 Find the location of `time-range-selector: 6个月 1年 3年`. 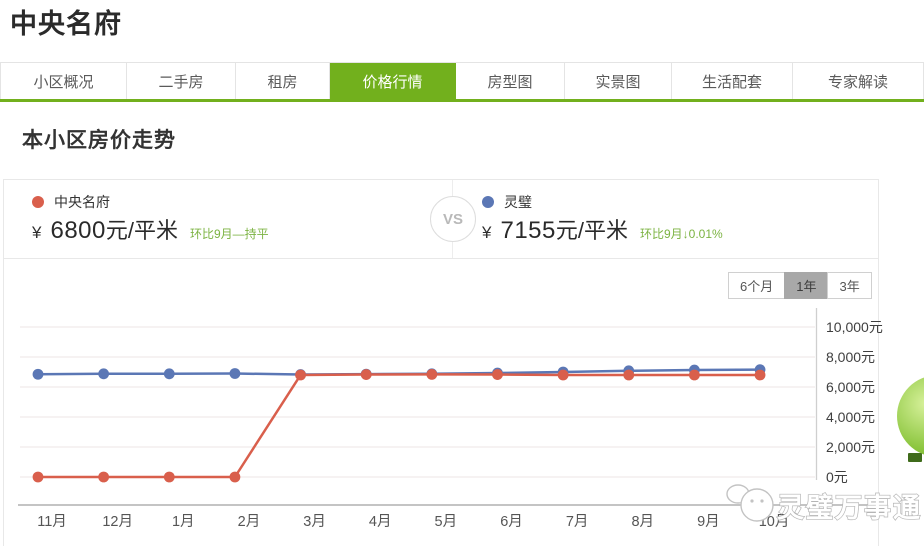

time-range-selector: 6个月 1年 3年 is located at coordinates (800, 285).